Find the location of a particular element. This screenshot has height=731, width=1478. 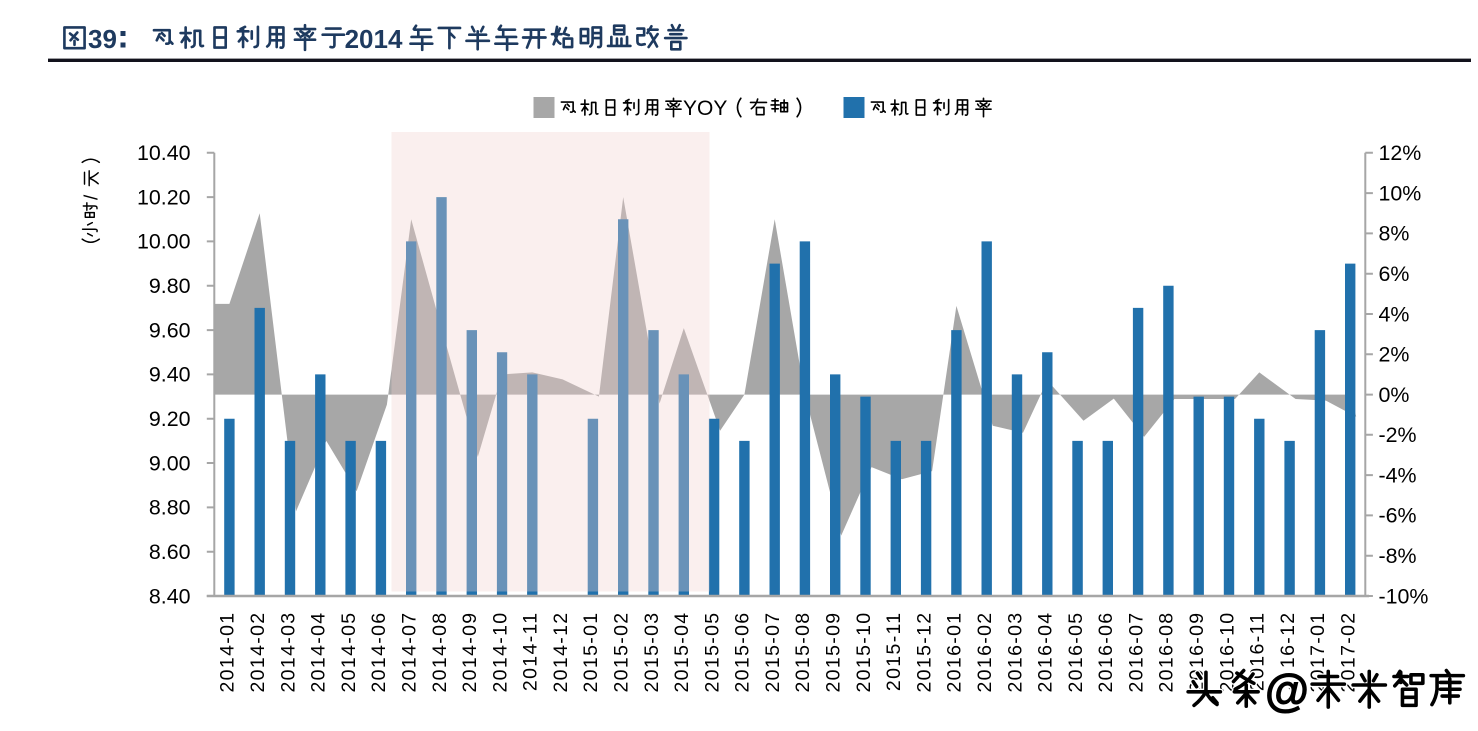

svg-text: 2015-11 is located at coordinates (894, 652).